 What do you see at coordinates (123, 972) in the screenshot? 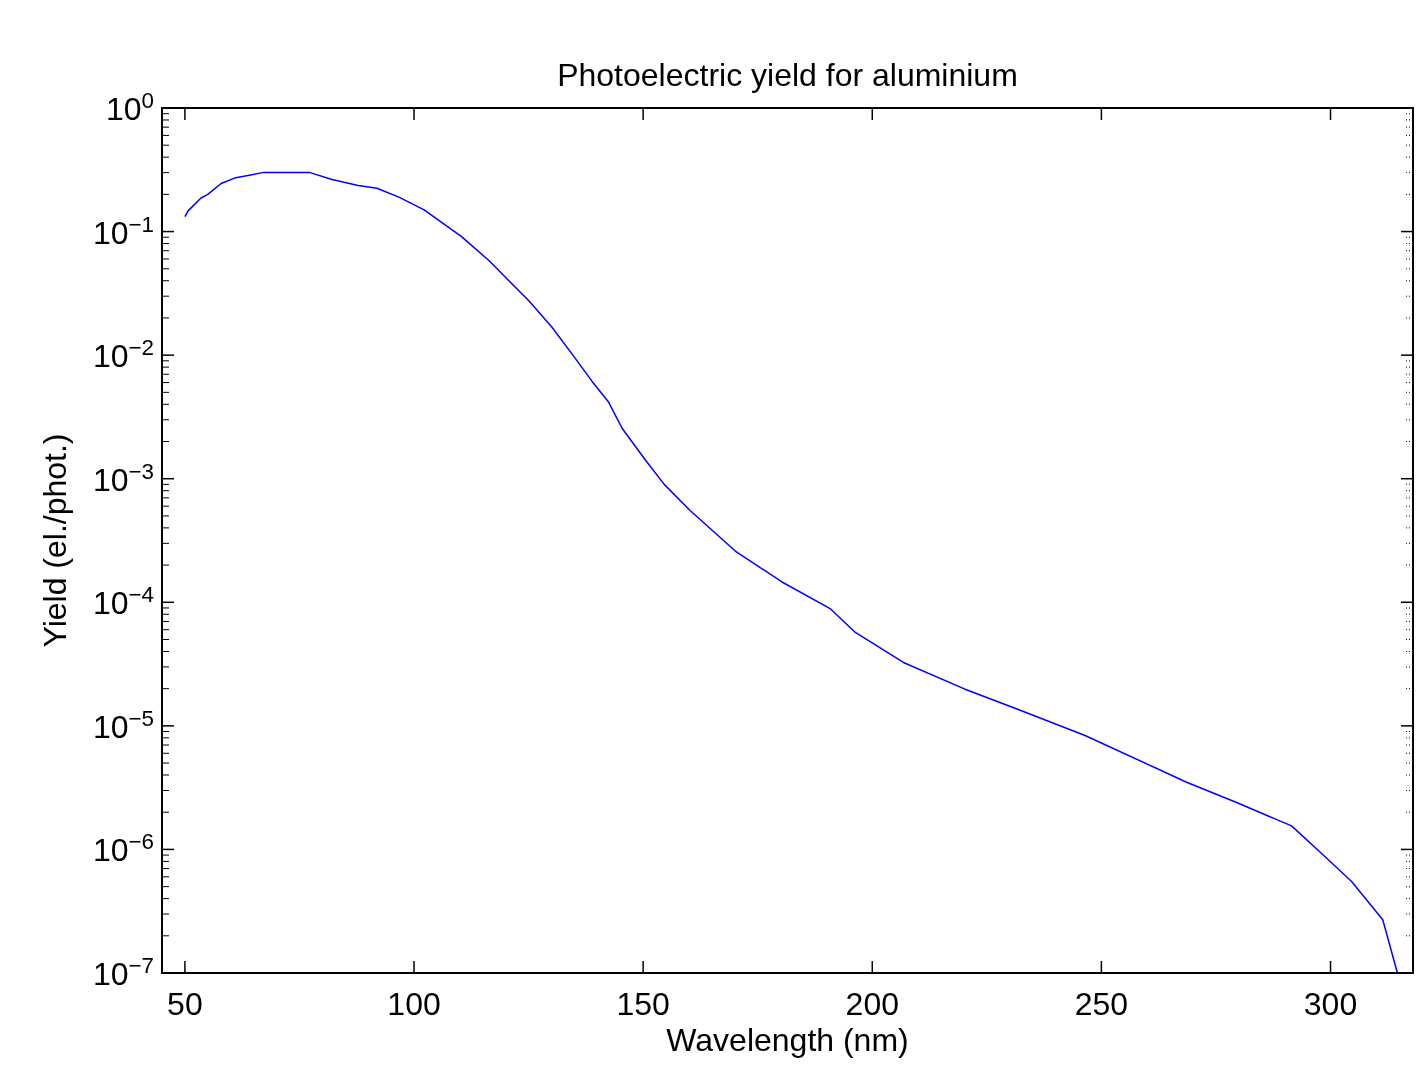
I see `y-tick-label: 10$^{−7}$` at bounding box center [123, 972].